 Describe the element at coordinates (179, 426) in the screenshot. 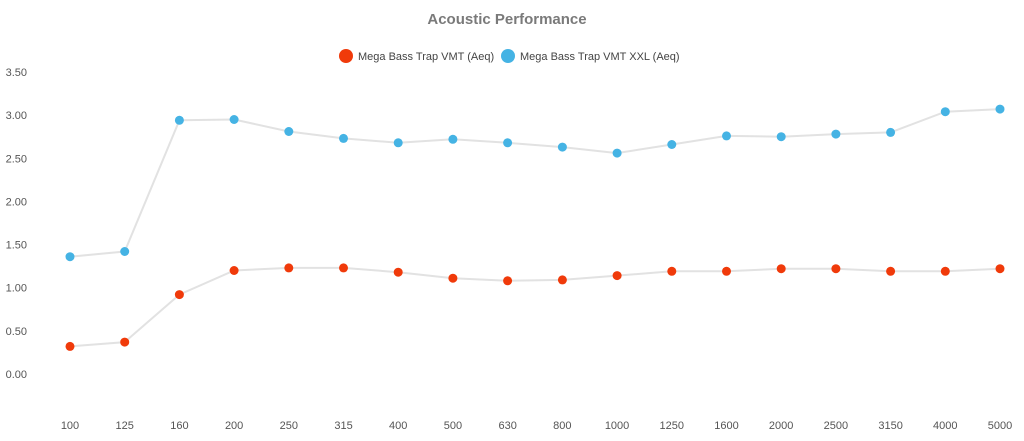

I see `x-tick-label: 160` at that location.